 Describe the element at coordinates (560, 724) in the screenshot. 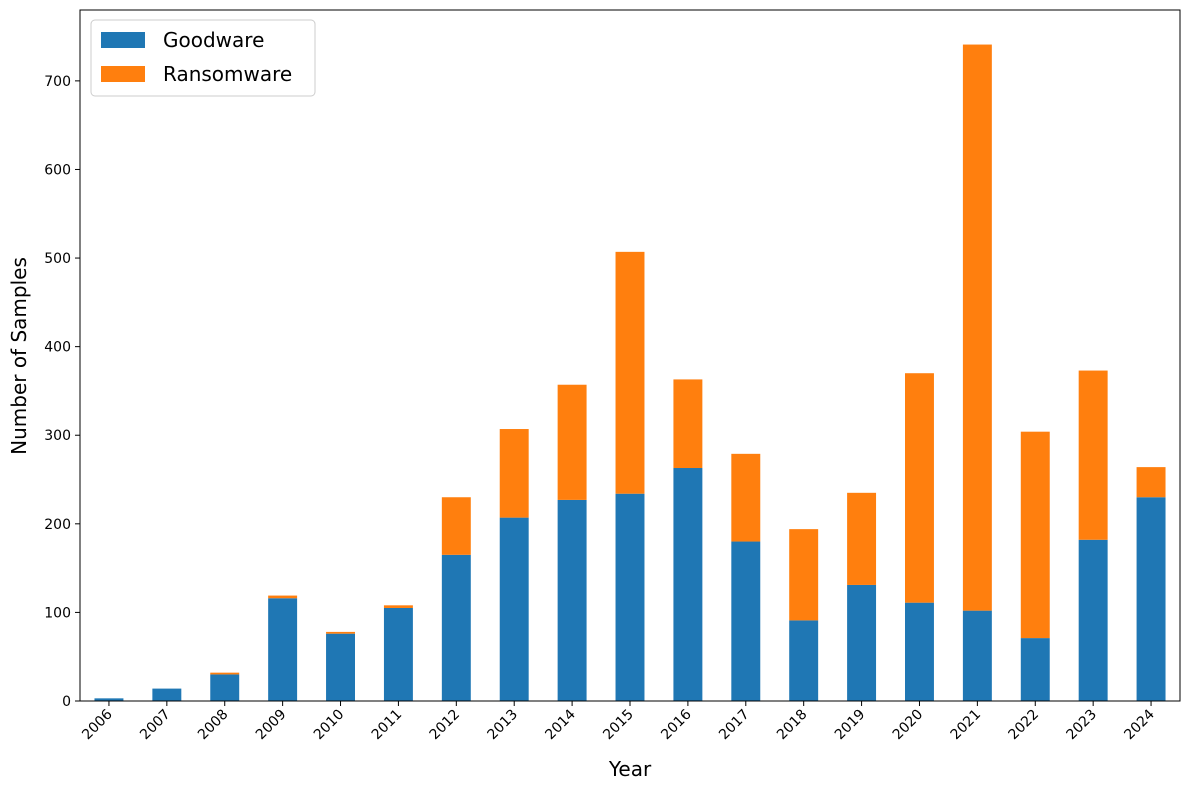

I see `x-tick-label-2014: 2014` at that location.